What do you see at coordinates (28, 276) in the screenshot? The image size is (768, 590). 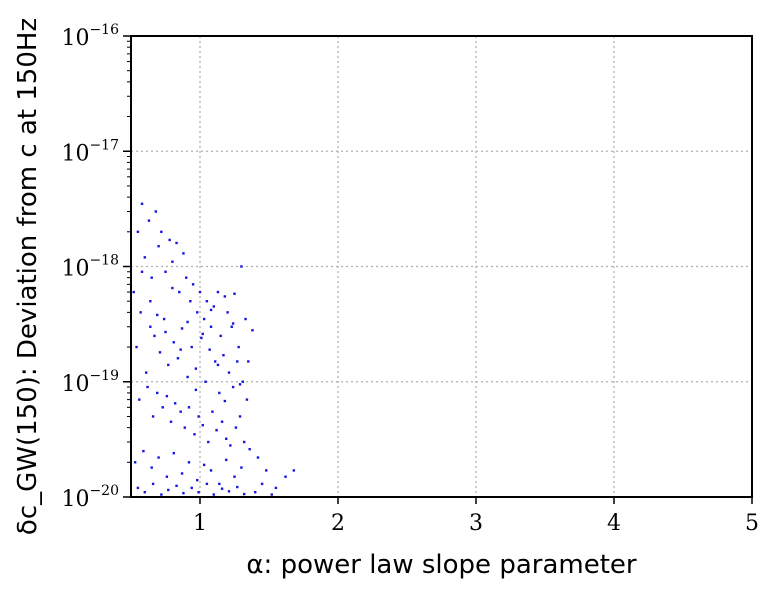 I see `y-axis-label: δc_GW(150): Deviation from c at 150Hz` at bounding box center [28, 276].